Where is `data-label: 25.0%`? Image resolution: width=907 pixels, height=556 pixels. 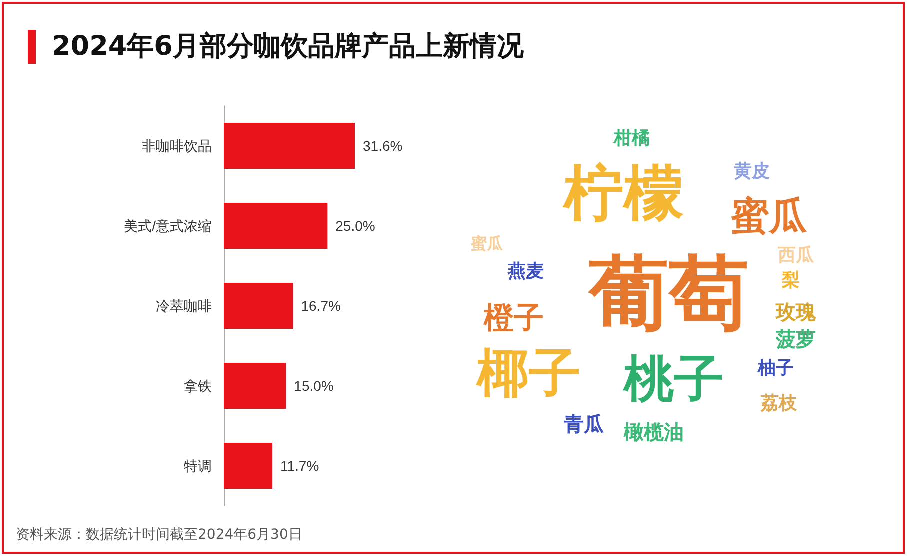 data-label: 25.0% is located at coordinates (356, 226).